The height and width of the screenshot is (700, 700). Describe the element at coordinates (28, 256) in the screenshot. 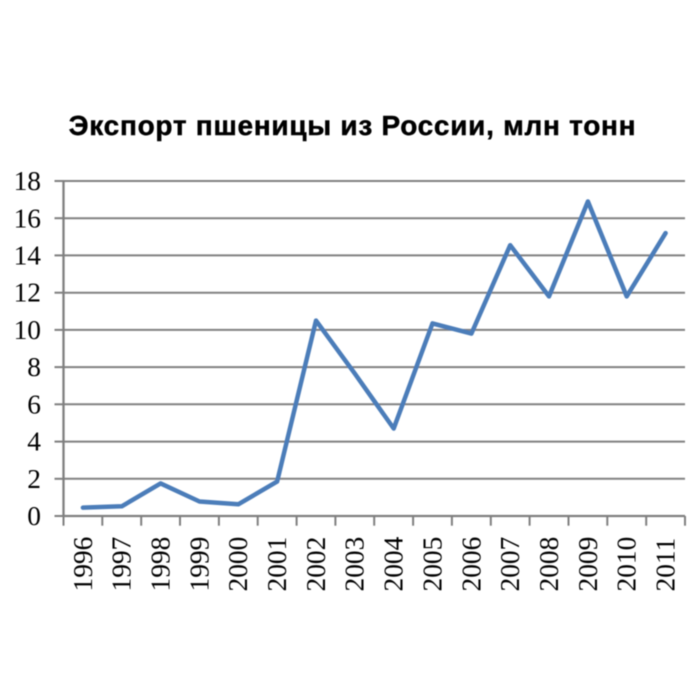

I see `svg-text: 14` at that location.